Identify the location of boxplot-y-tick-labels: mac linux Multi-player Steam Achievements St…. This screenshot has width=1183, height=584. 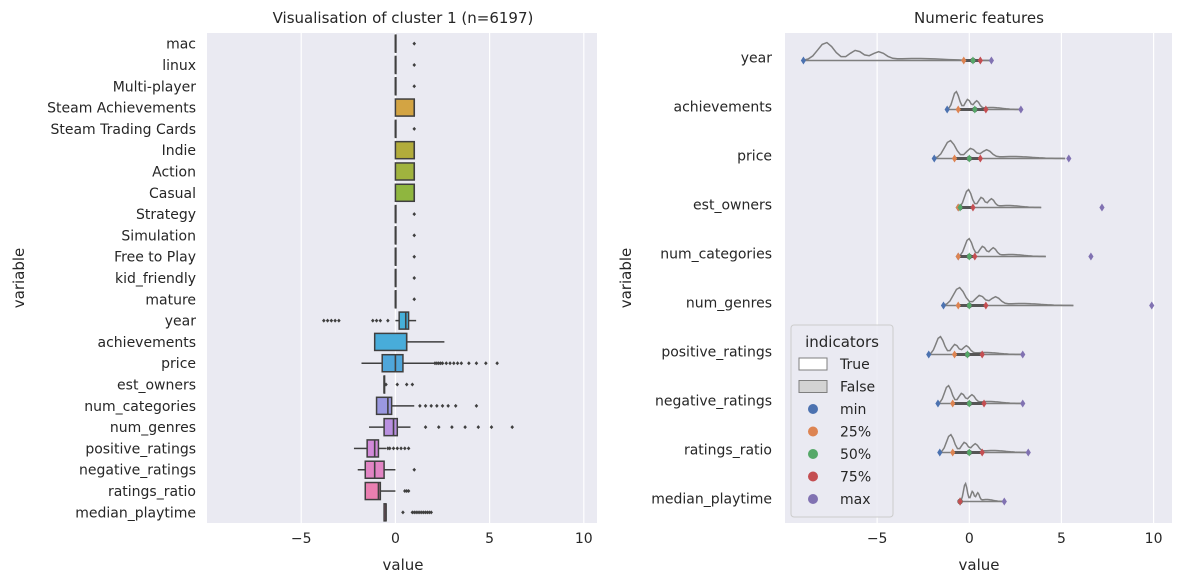
(121, 279).